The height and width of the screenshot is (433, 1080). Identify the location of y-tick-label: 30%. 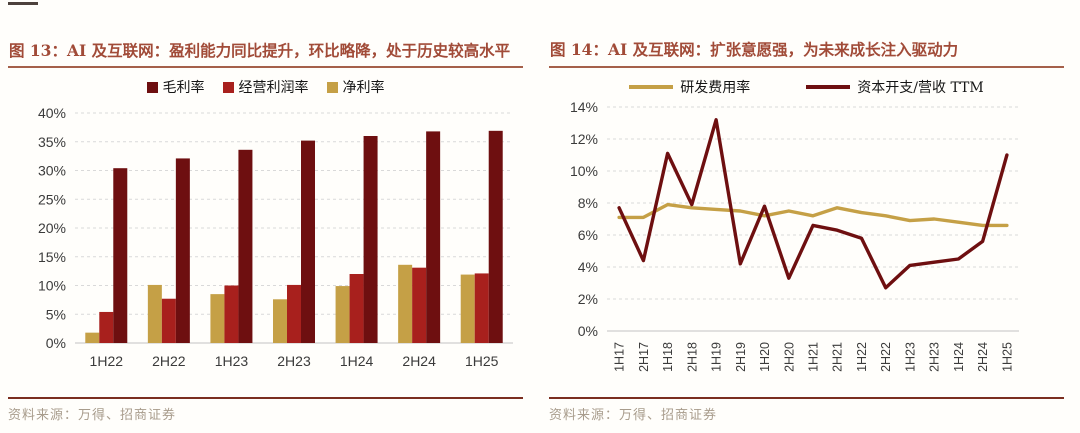
(51, 171).